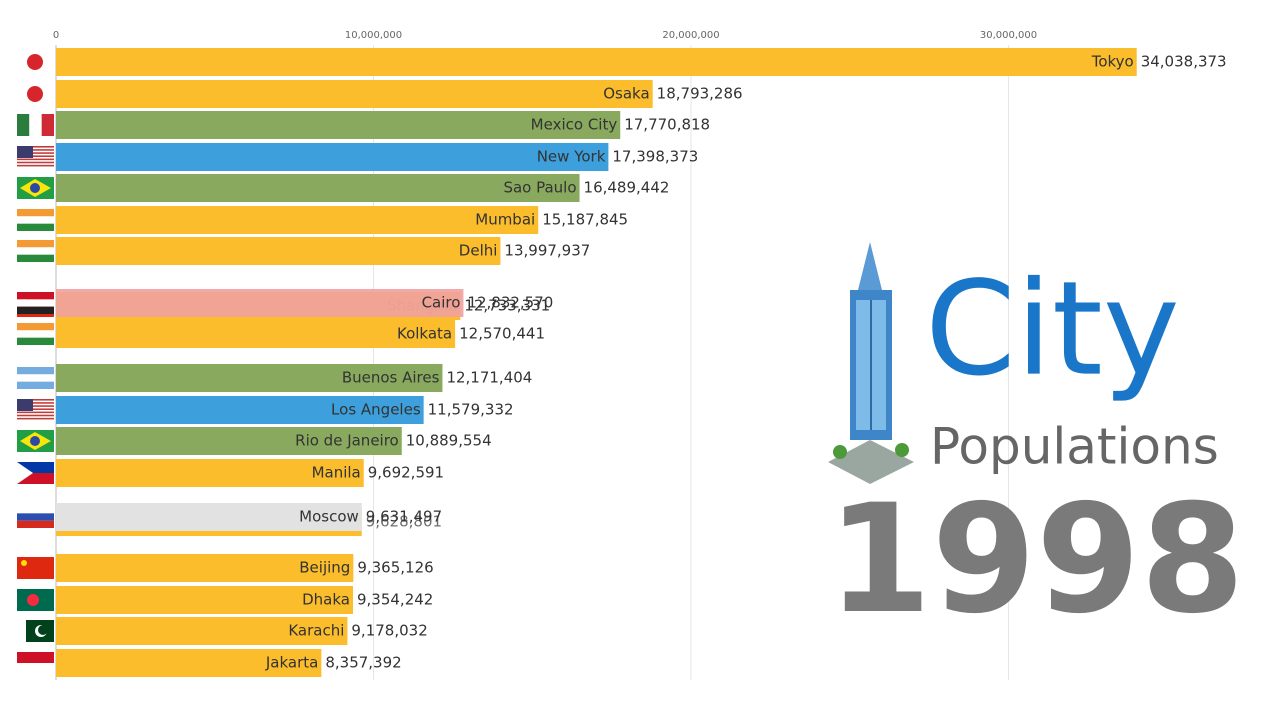  What do you see at coordinates (329, 517) in the screenshot?
I see `bar-label: Moscow` at bounding box center [329, 517].